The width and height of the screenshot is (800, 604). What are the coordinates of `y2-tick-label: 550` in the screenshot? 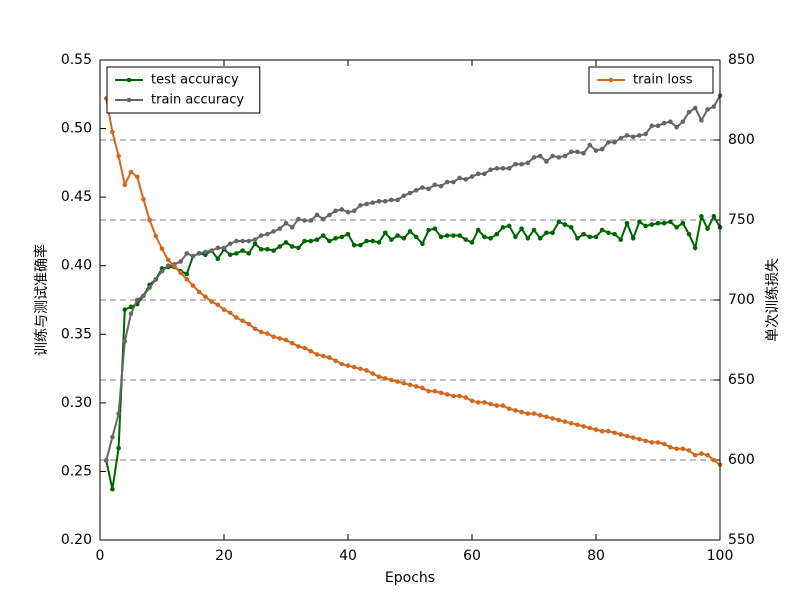 It's located at (741, 540).